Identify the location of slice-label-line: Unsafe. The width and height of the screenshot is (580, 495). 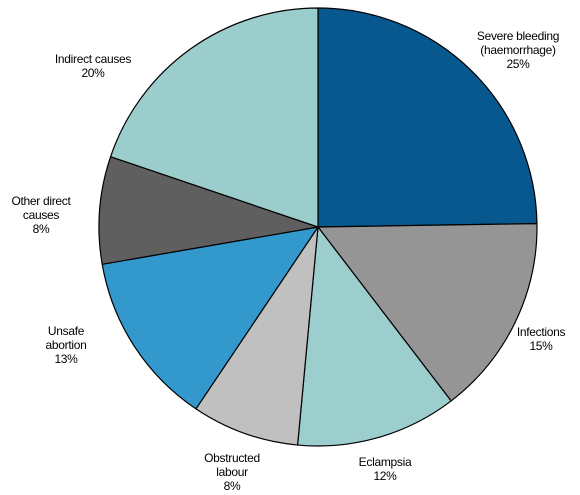
(66, 331).